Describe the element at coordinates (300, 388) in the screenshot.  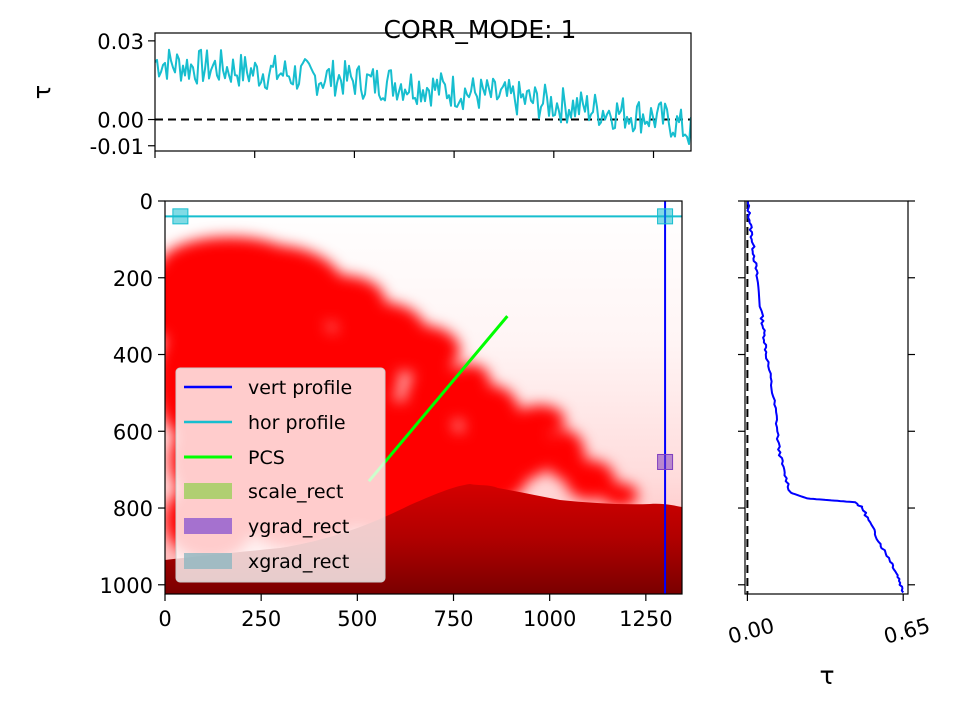
I see `legend-label-vert-profile: vert profile` at that location.